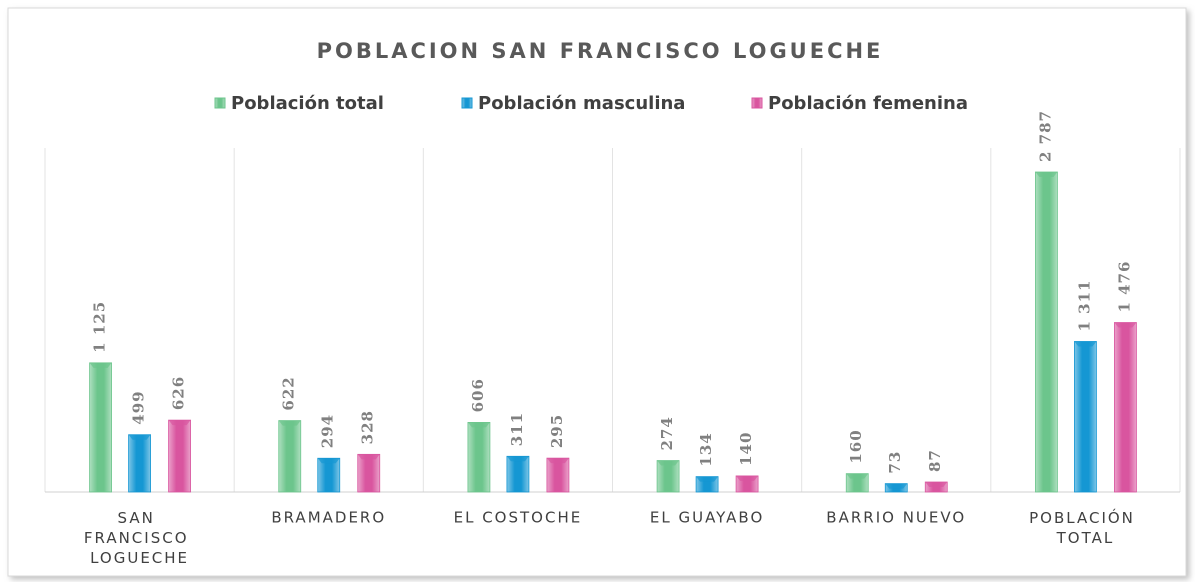  I want to click on value-label: 134, so click(706, 449).